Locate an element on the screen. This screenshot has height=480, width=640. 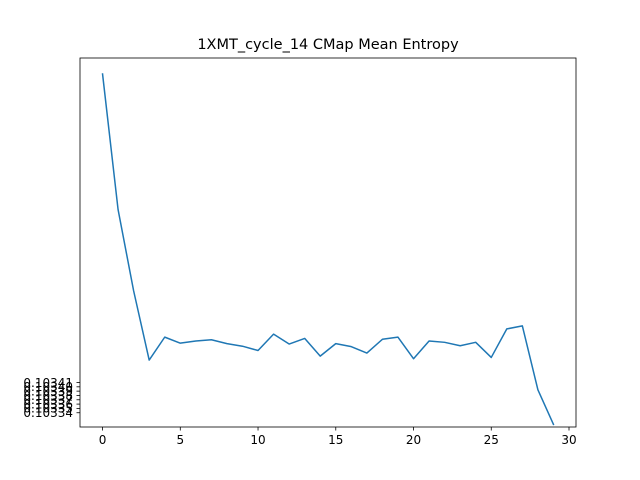
x-tick-label: 30 is located at coordinates (568, 440).